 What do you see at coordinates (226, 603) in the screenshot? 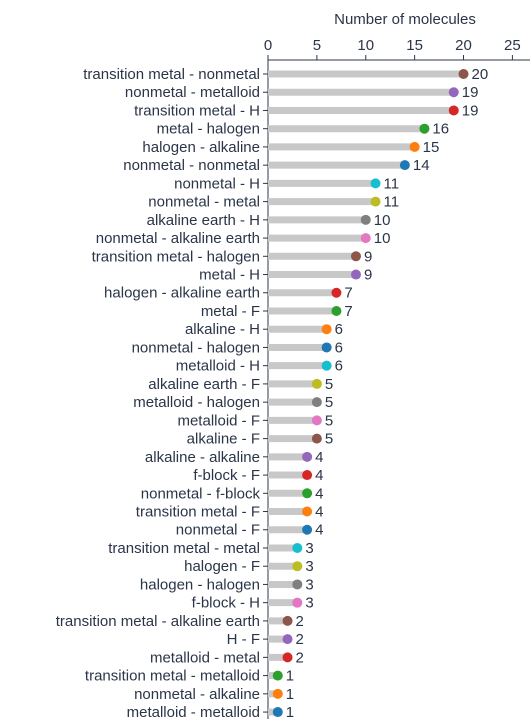
I see `y-tick-label: f-block - H` at bounding box center [226, 603].